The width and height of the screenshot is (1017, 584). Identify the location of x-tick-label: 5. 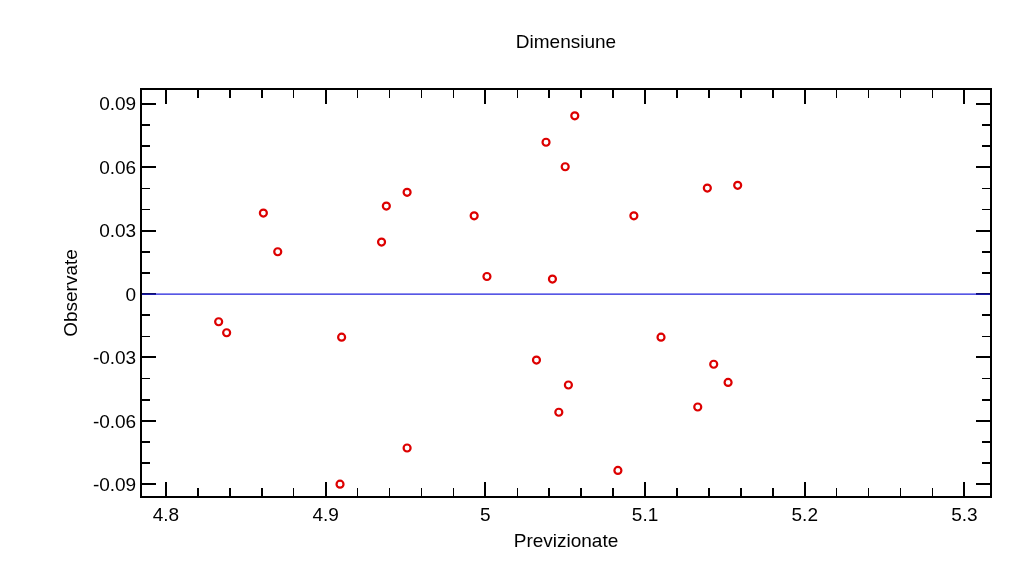
(485, 514).